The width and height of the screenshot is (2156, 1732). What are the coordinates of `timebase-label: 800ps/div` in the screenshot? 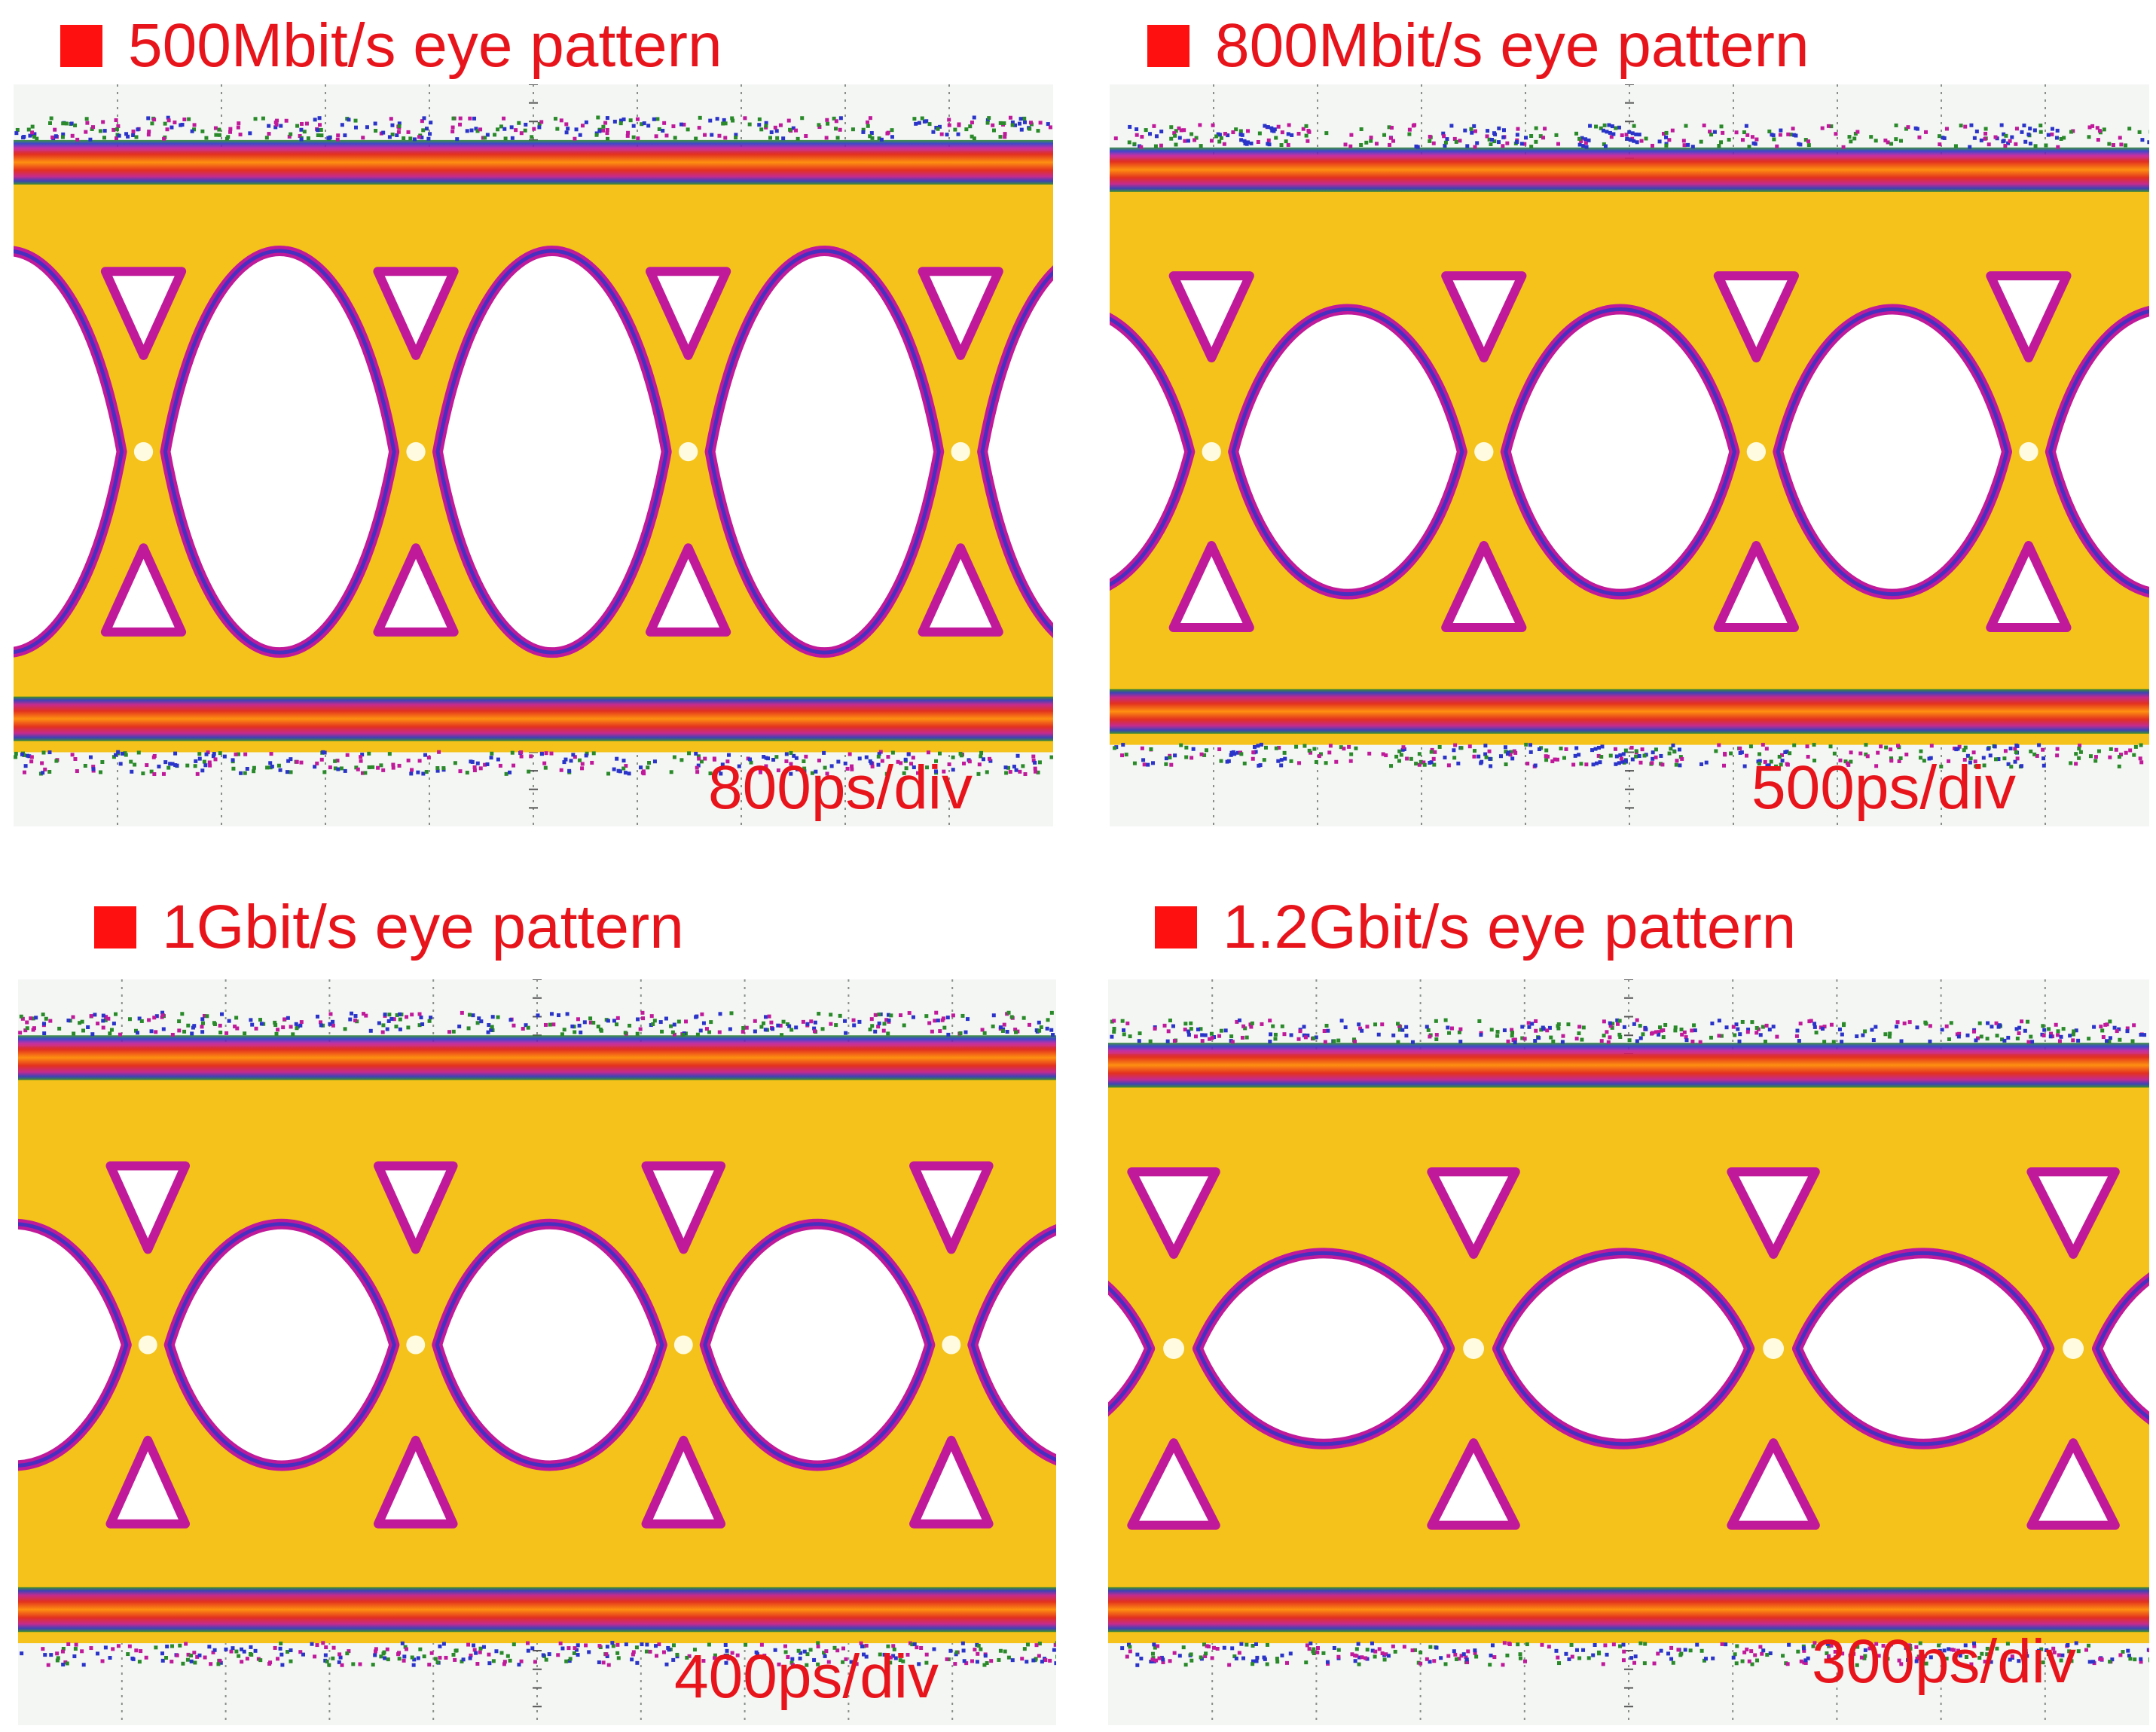 It's located at (840, 788).